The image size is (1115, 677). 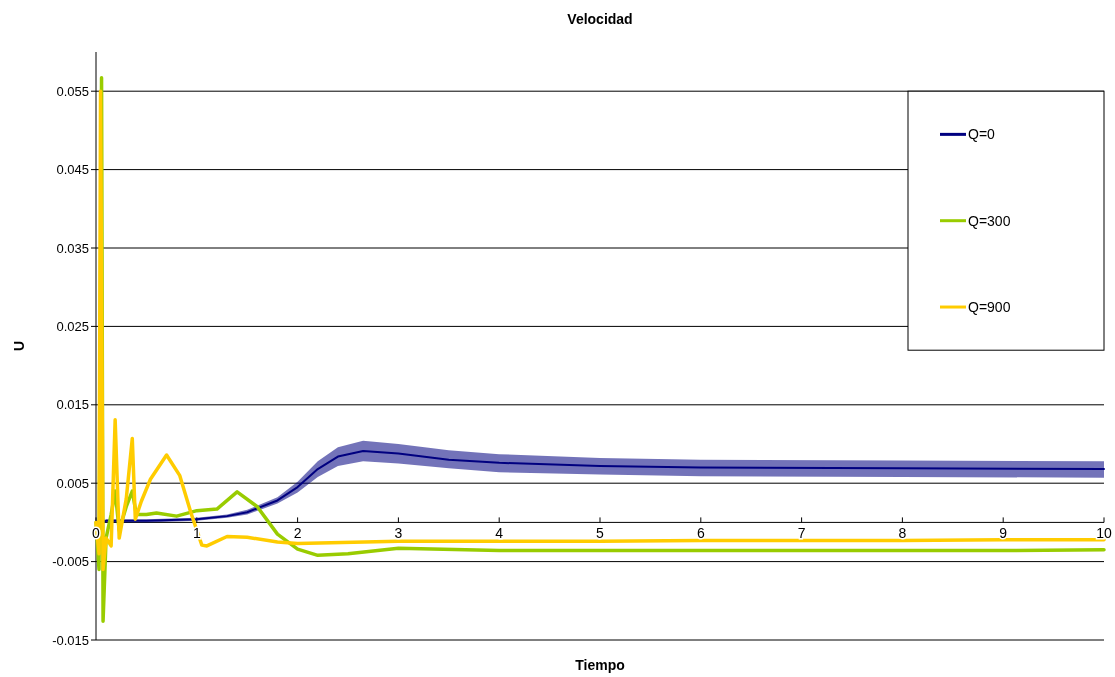 What do you see at coordinates (19, 346) in the screenshot?
I see `y-axis-title: U` at bounding box center [19, 346].